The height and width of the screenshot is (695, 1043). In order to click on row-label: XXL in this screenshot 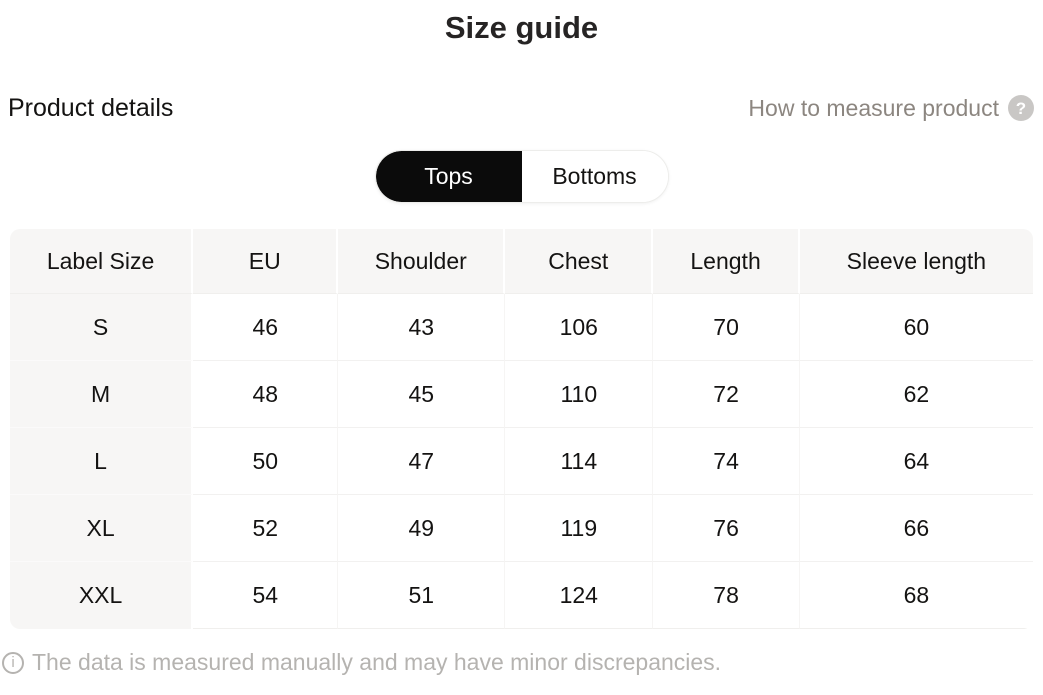, I will do `click(102, 595)`.